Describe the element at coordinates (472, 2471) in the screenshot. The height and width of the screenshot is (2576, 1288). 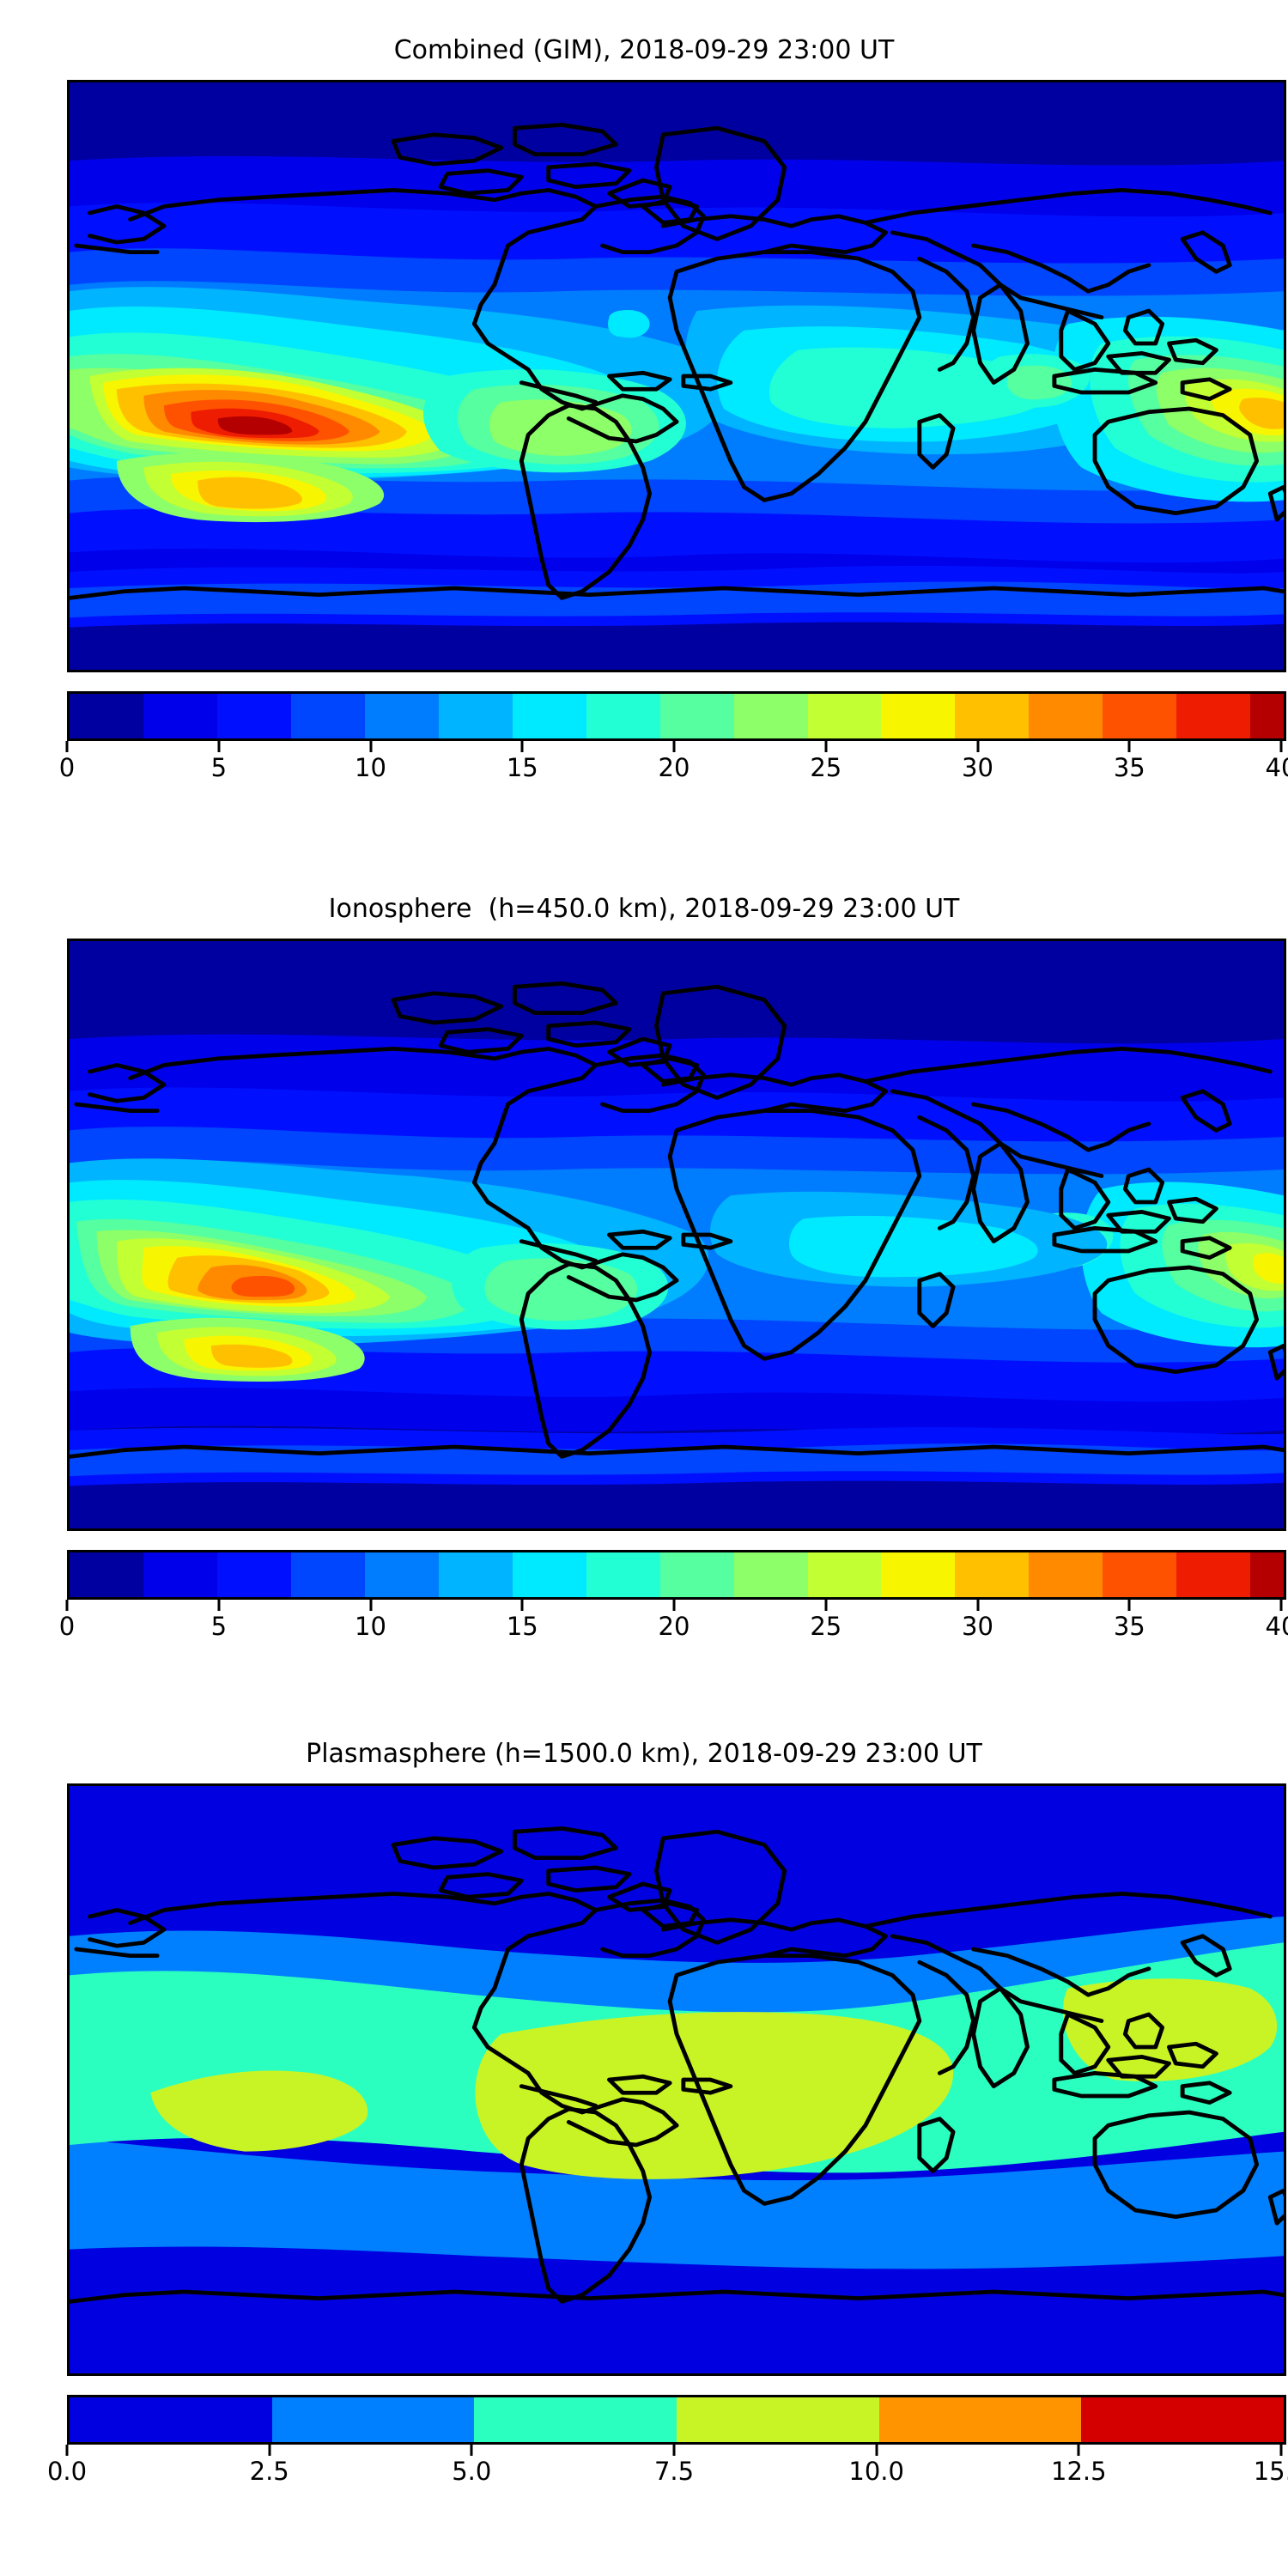
I see `cbar-tick-label: 5.0` at that location.